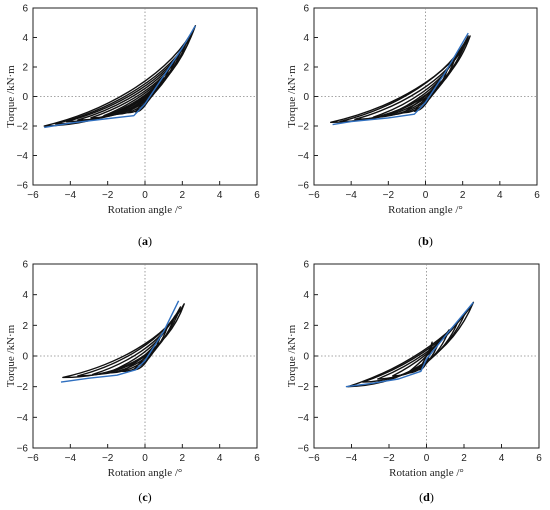 This screenshot has height=510, width=550. I want to click on panel-caption: (c), so click(144, 497).